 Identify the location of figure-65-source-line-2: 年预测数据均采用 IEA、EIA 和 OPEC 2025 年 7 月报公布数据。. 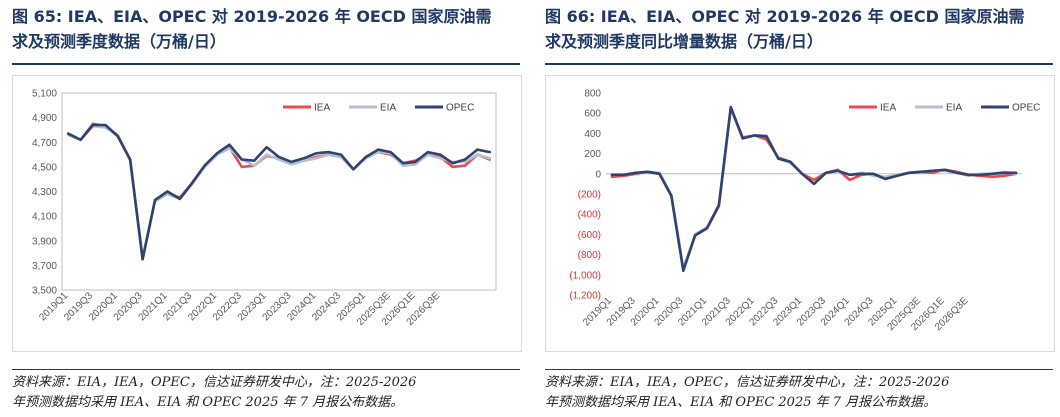
(208, 402).